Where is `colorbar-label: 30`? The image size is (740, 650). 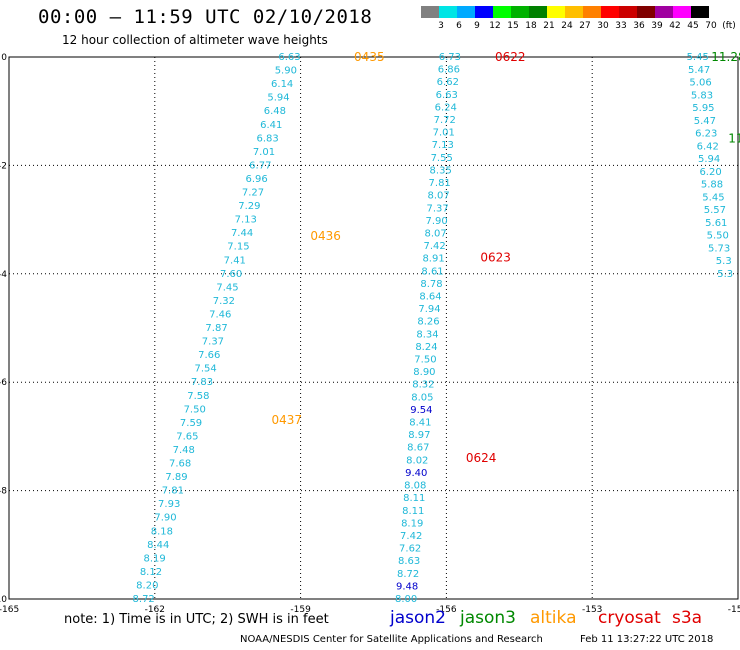
colorbar-label: 30 is located at coordinates (603, 26).